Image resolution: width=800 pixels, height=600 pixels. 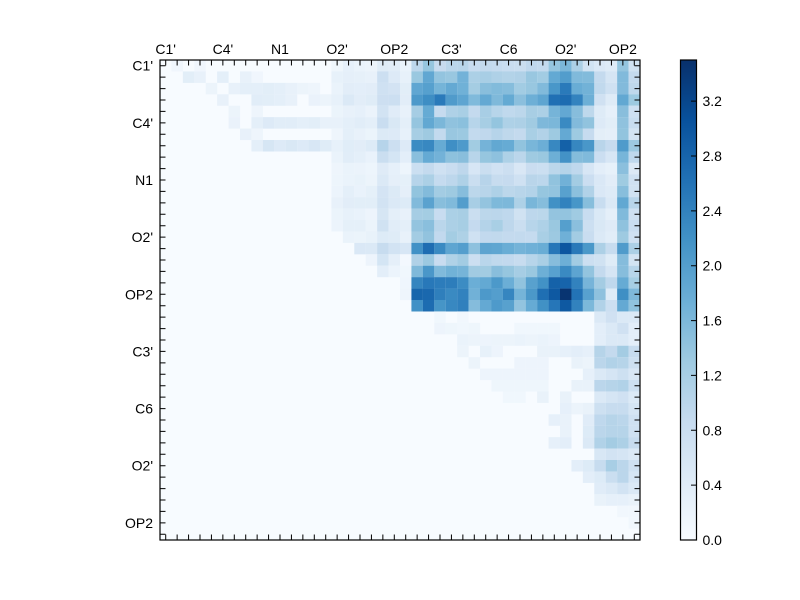 I want to click on svg-text: 1.6, so click(x=713, y=321).